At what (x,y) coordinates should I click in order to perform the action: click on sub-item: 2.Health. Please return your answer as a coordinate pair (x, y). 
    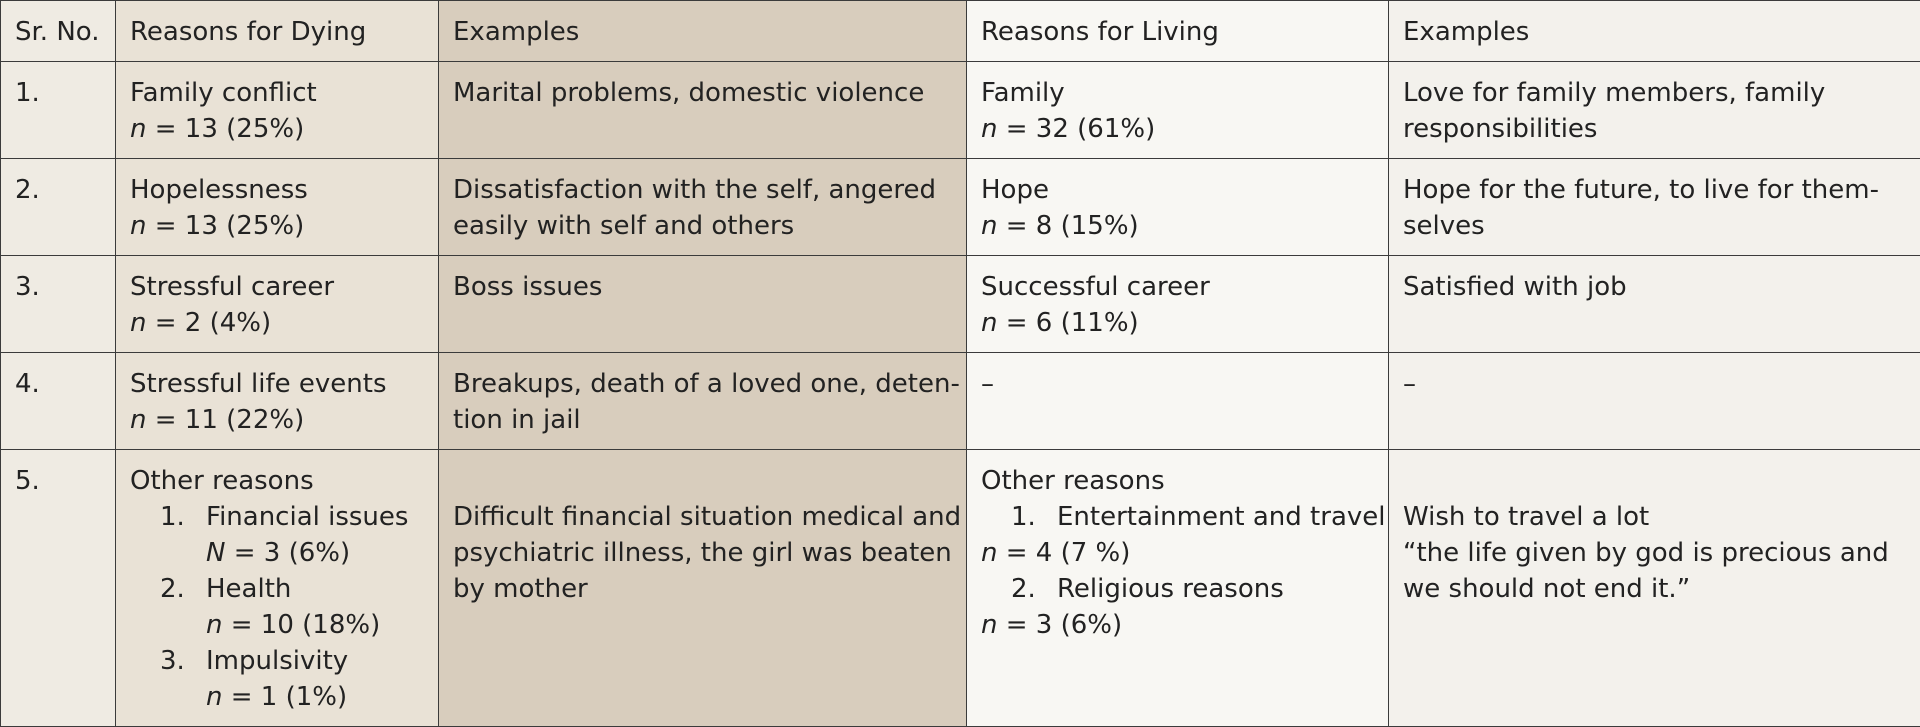
    Looking at the image, I should click on (277, 589).